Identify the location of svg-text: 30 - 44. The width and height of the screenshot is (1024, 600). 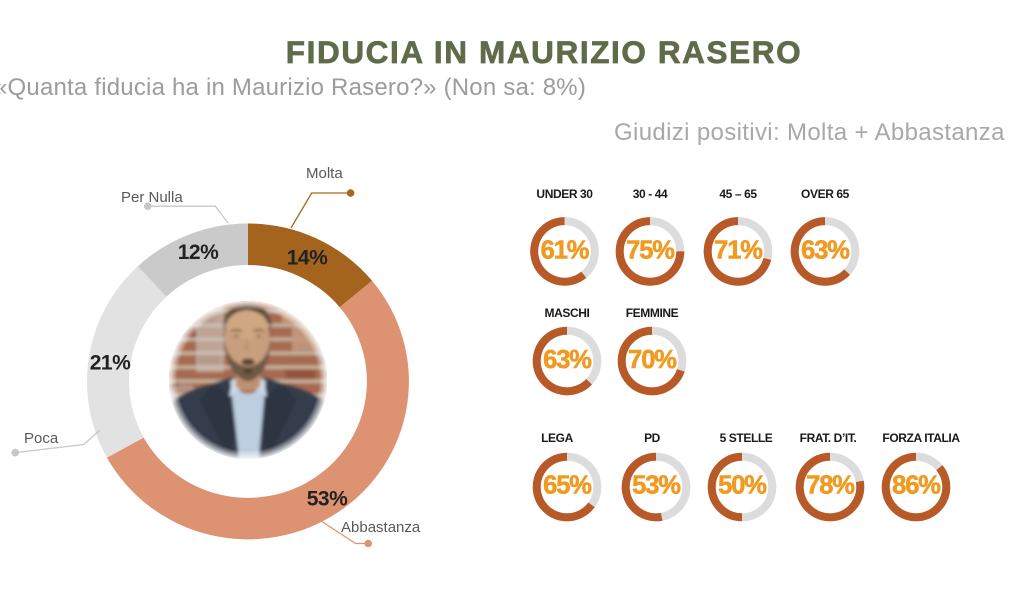
(650, 194).